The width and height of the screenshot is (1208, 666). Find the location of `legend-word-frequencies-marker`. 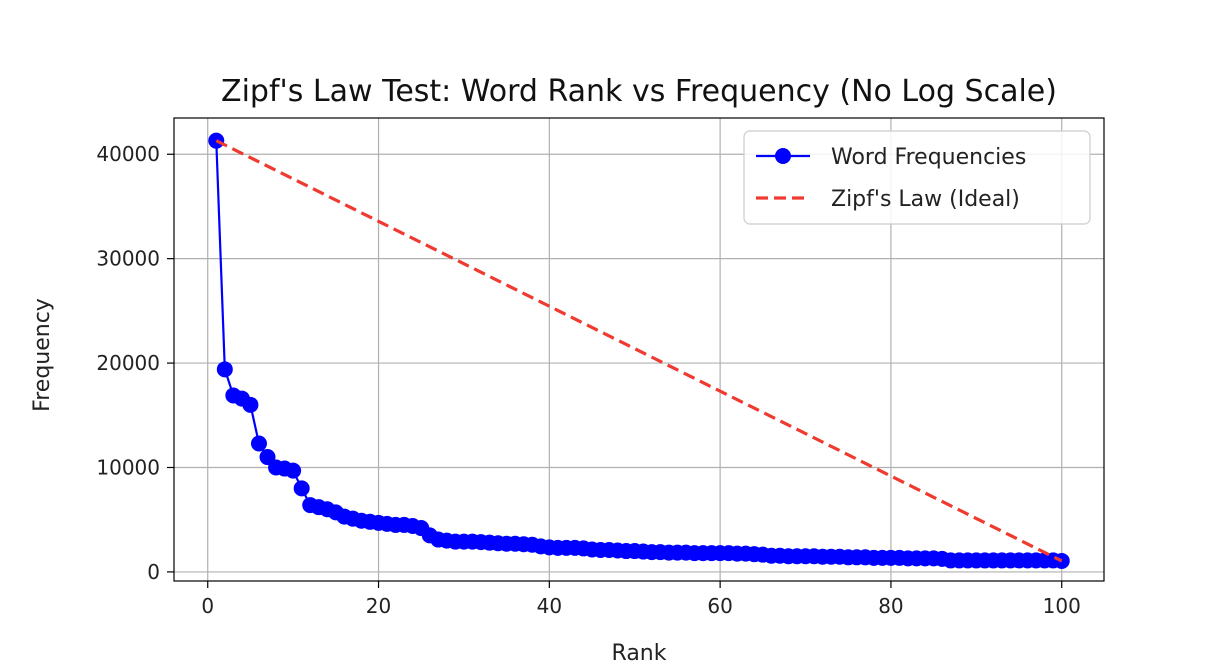

legend-word-frequencies-marker is located at coordinates (783, 156).